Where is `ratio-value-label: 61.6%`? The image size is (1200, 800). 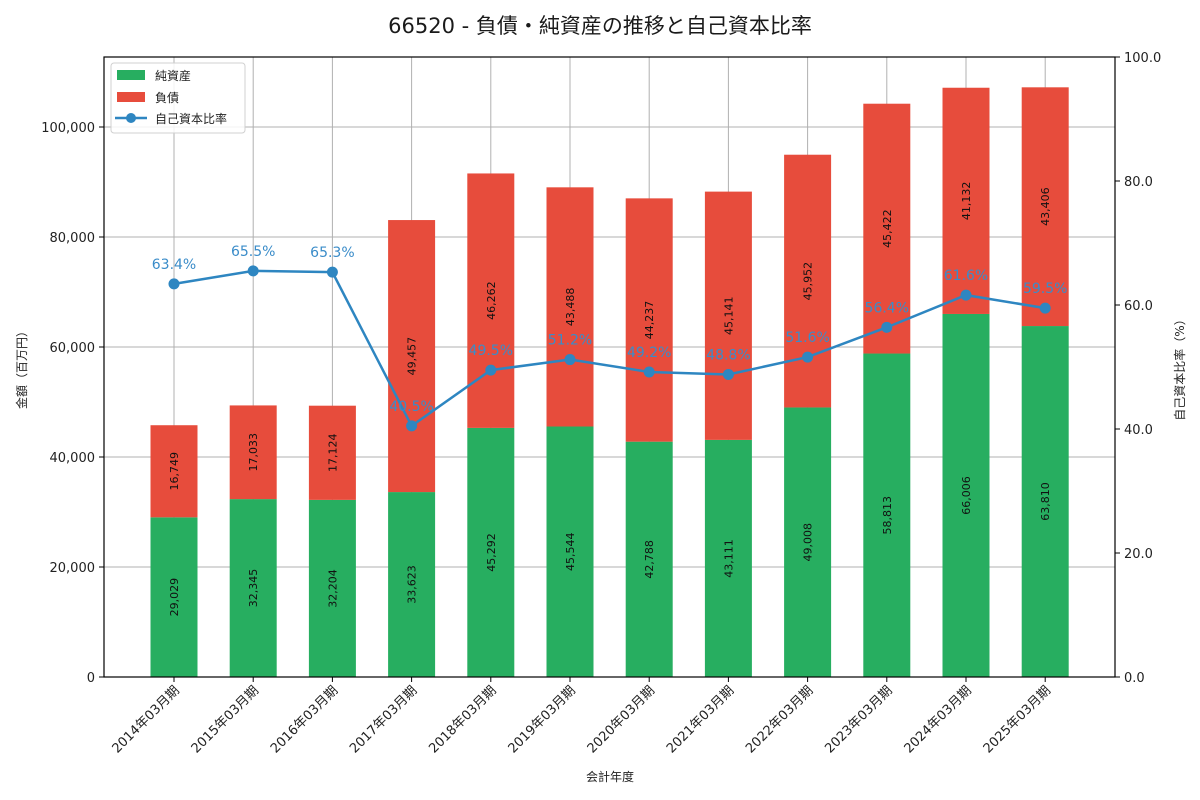 ratio-value-label: 61.6% is located at coordinates (966, 276).